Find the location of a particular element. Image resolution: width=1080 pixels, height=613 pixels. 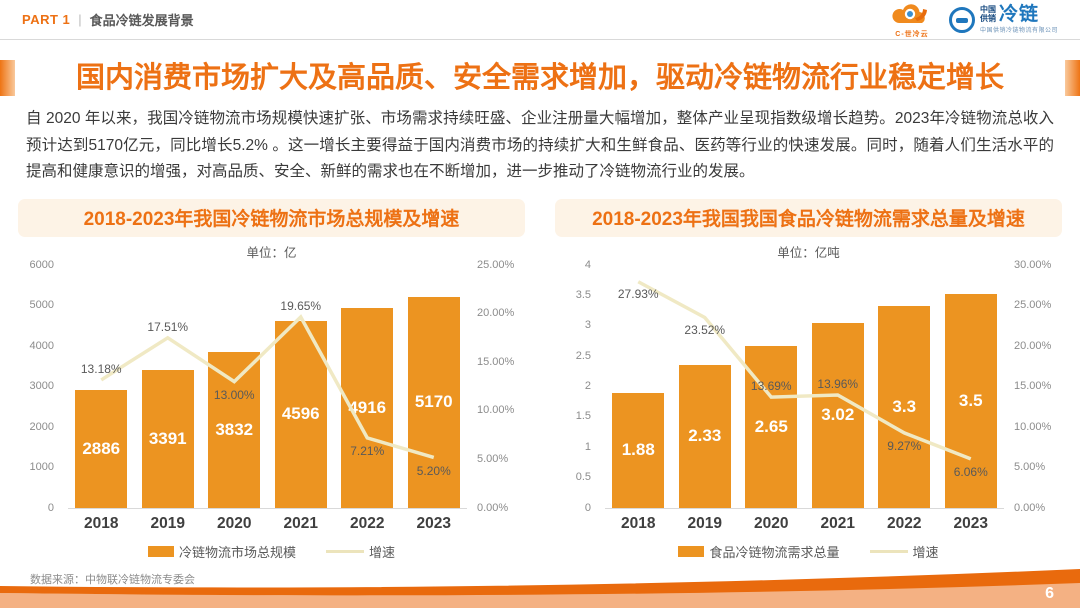

chart-title-bar: 2018-2023年我国我国食品冷链物流需求总量及增速 is located at coordinates (808, 217).